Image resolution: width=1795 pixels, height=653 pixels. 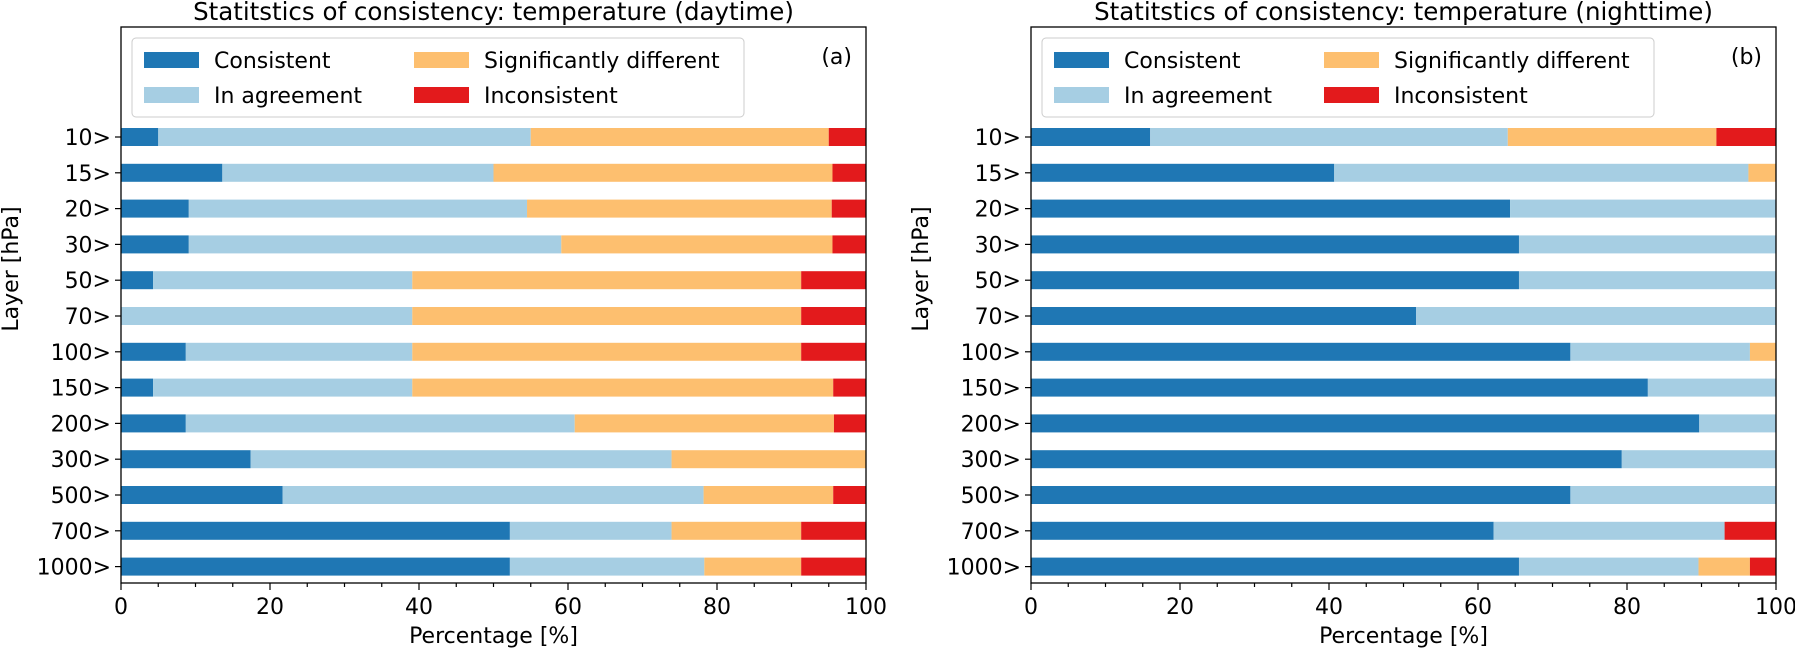 I want to click on x-tick-label: 60, so click(x=1478, y=607).